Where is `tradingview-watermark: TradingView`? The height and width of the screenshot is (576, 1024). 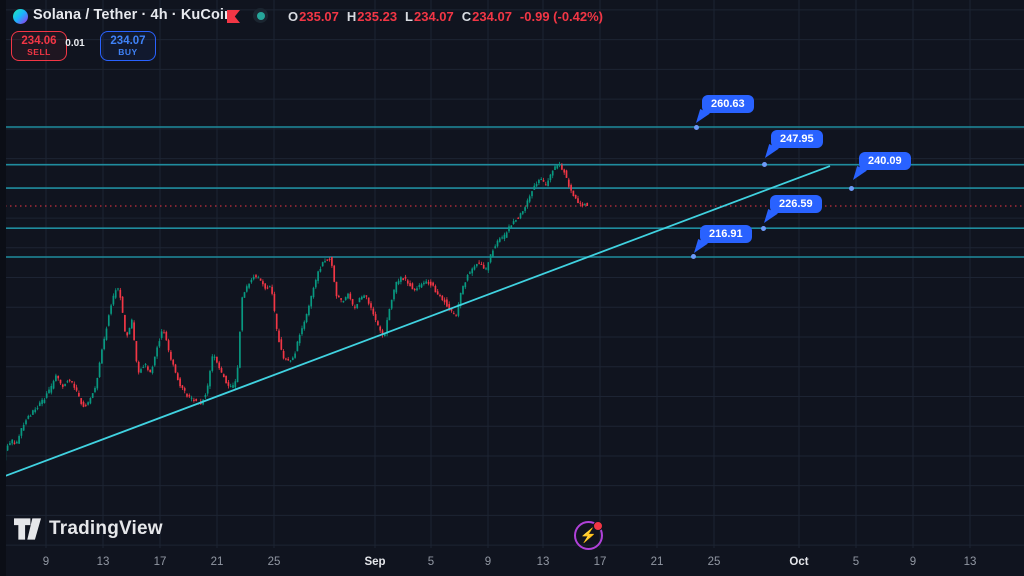
tradingview-watermark: TradingView is located at coordinates (88, 529).